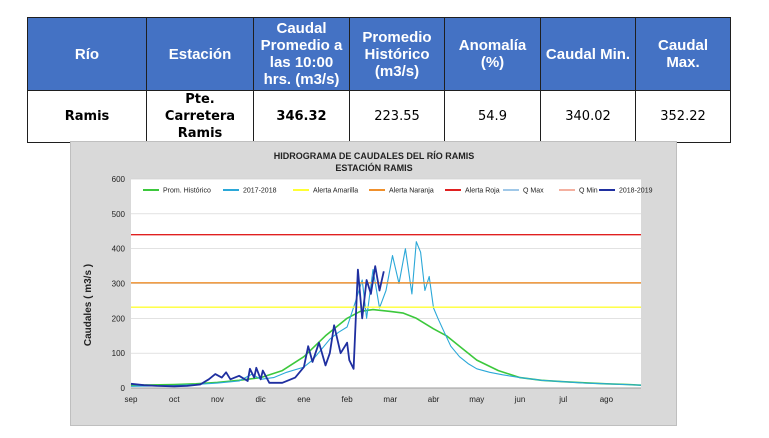  What do you see at coordinates (683, 116) in the screenshot?
I see `cell-caudal-max: 352.22` at bounding box center [683, 116].